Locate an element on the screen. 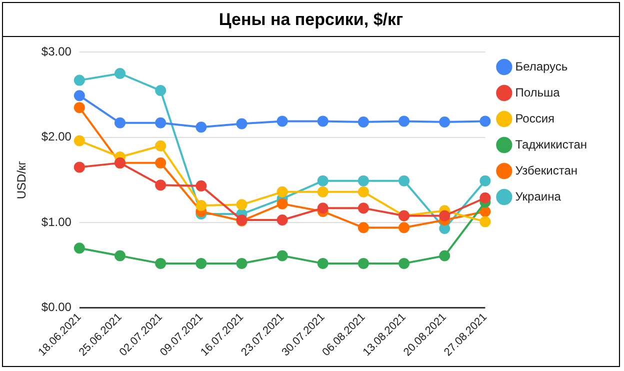 This screenshot has width=624, height=371. y-tick-label: $1.00 is located at coordinates (56, 221).